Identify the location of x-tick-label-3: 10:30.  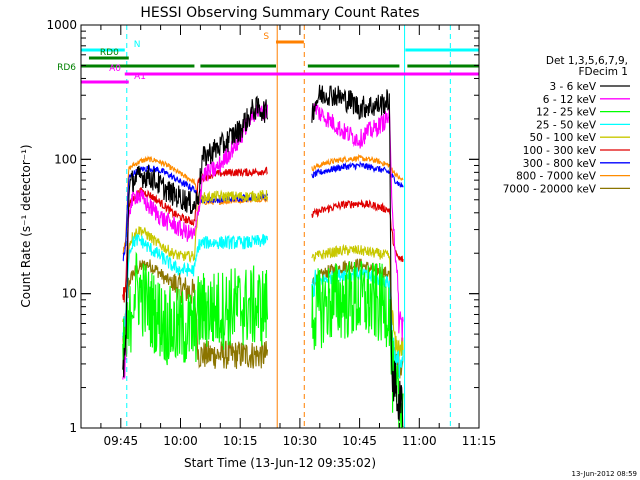
(300, 441).